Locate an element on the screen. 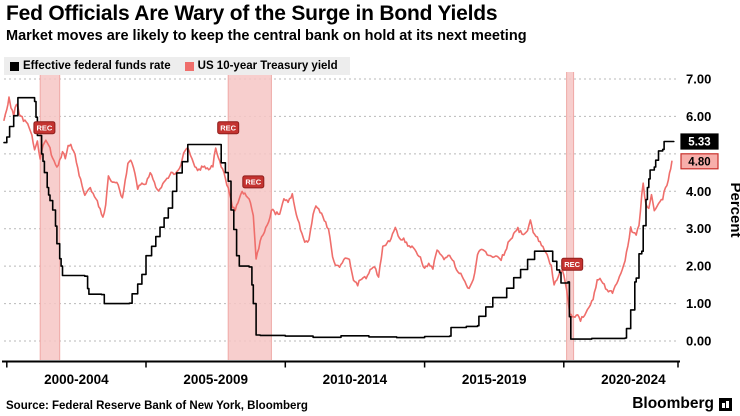  y-axis-label: 2.00 is located at coordinates (698, 266).